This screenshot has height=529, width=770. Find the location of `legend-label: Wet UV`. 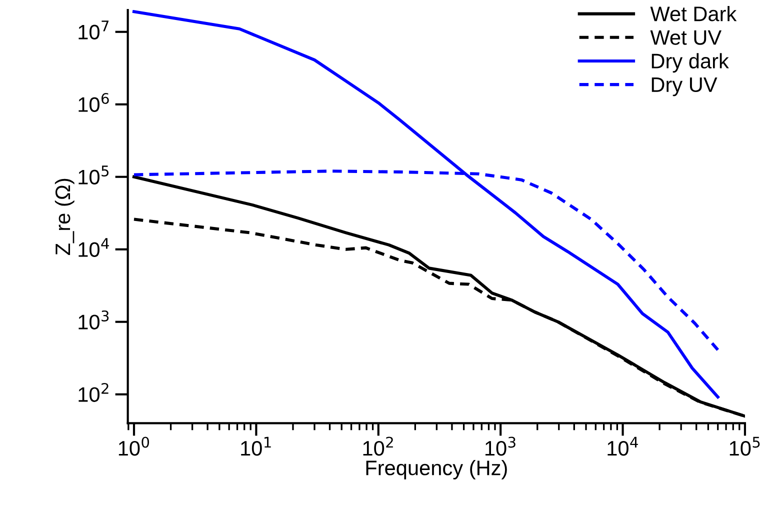

legend-label: Wet UV is located at coordinates (686, 37).